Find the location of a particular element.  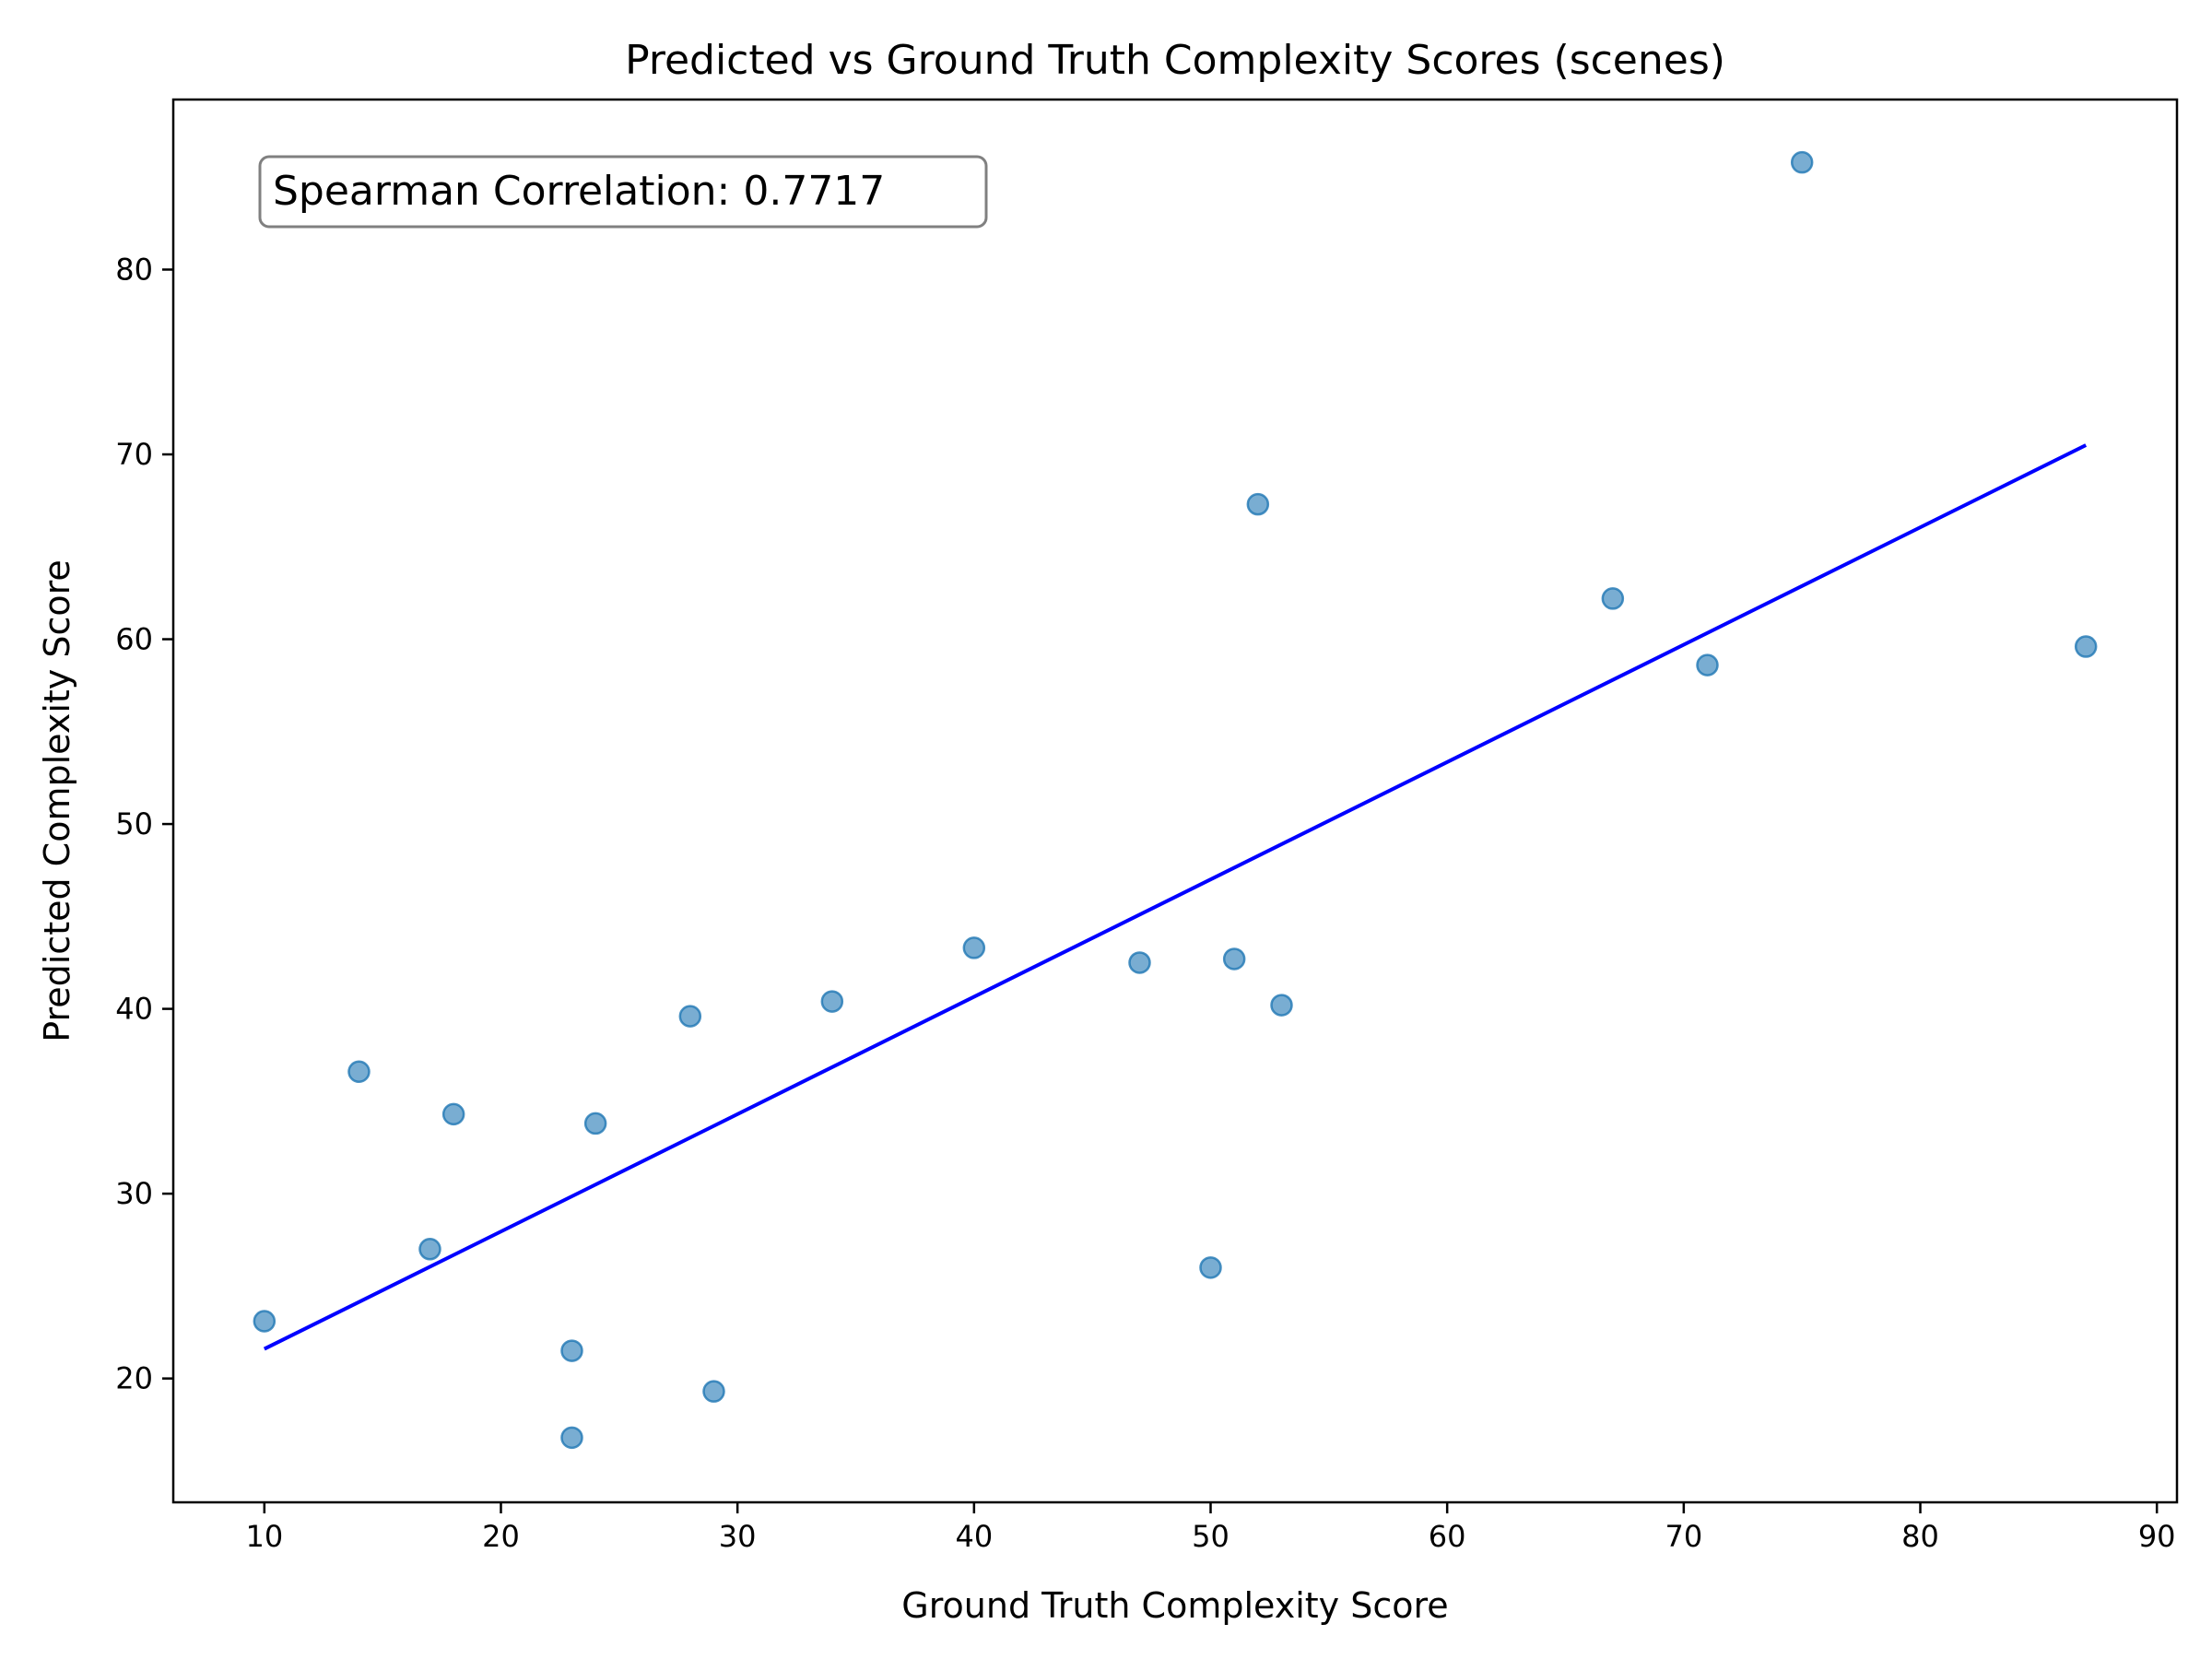

x-tick-label: 20 is located at coordinates (501, 1536).